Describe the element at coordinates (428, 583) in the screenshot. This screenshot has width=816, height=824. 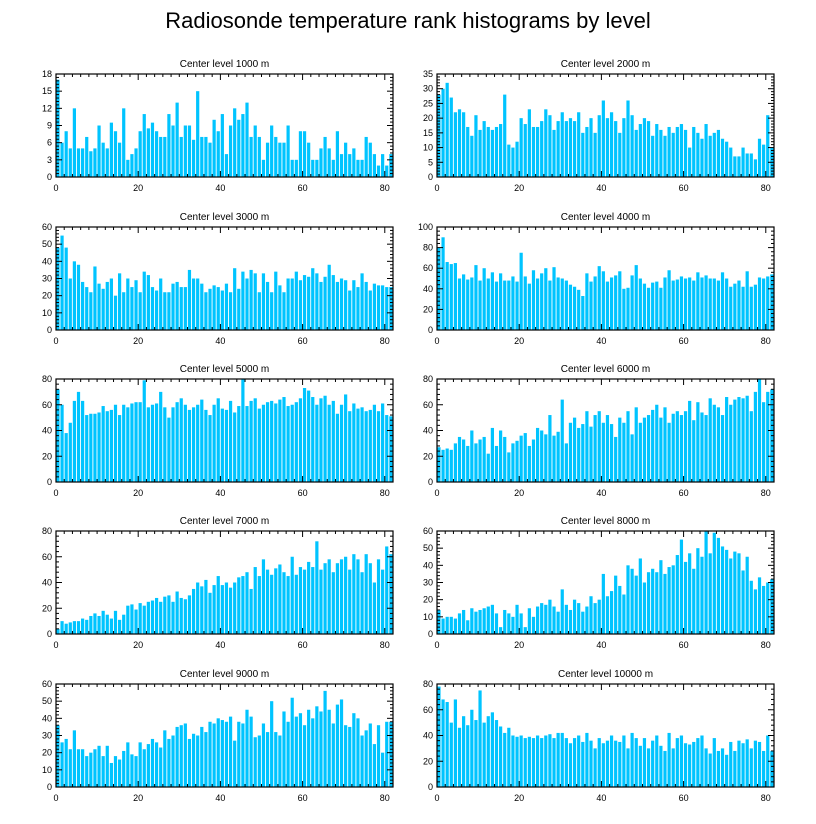
I see `y-tick-label: 30` at that location.